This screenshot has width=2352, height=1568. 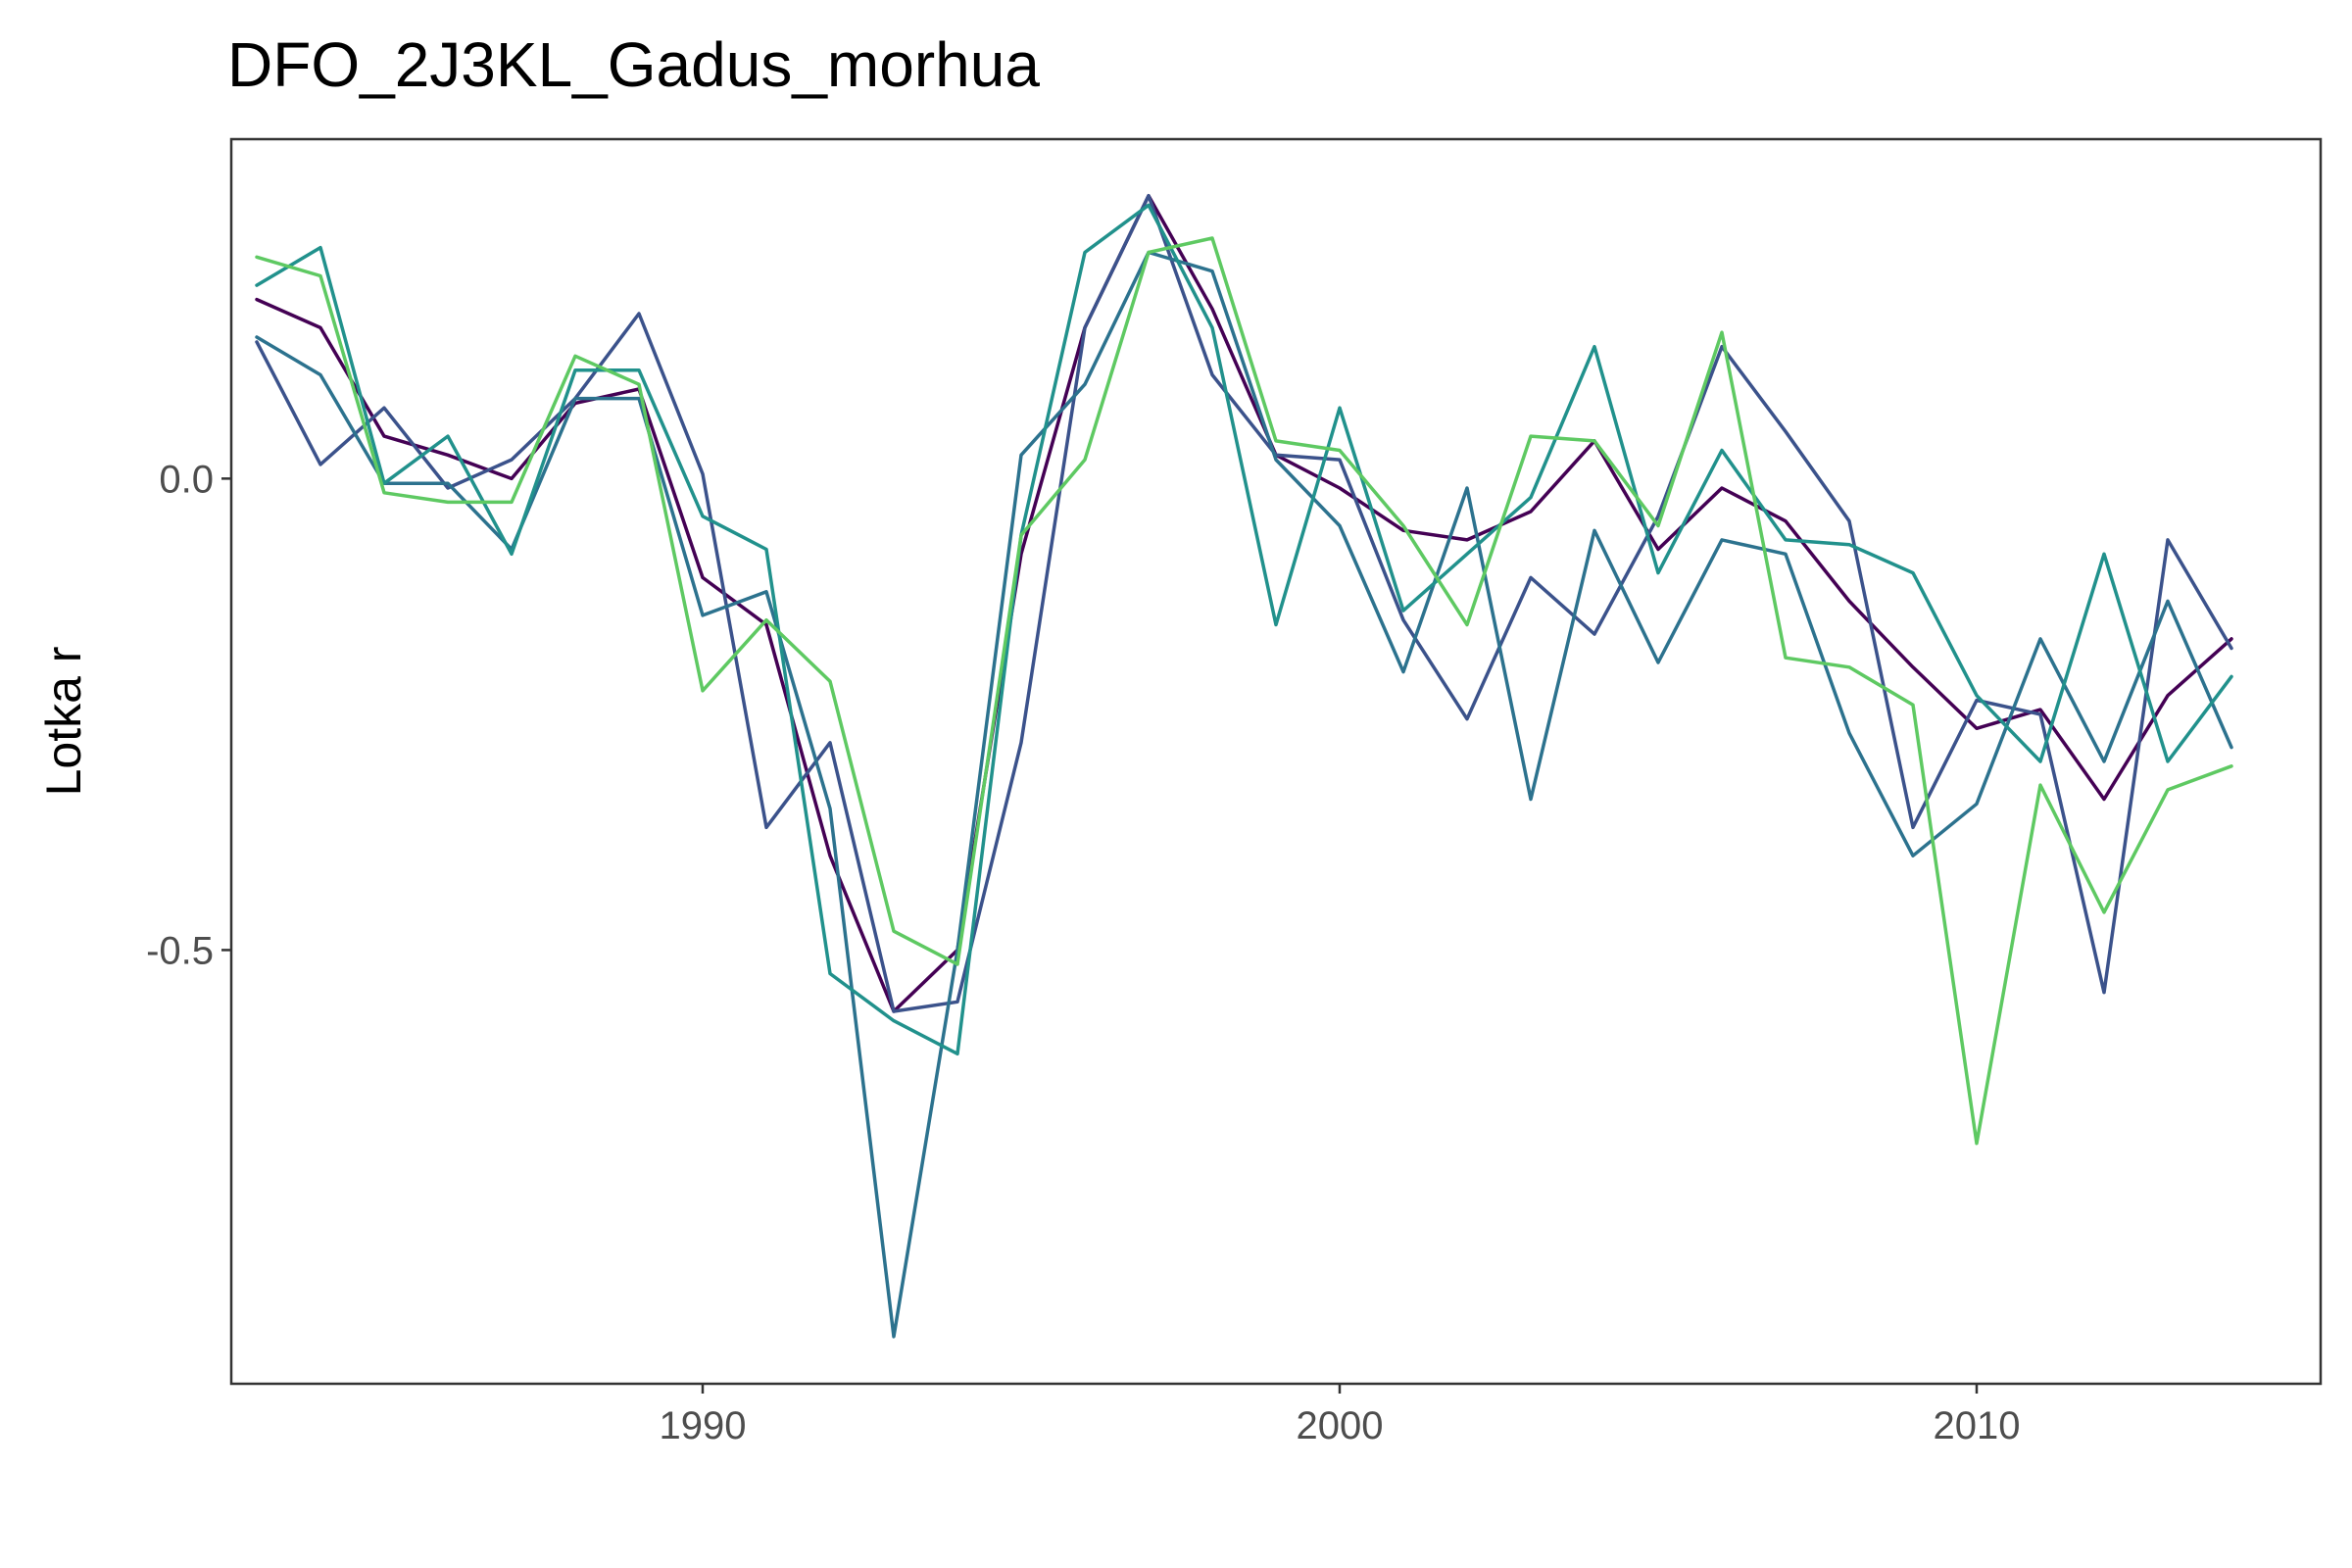 What do you see at coordinates (186, 479) in the screenshot?
I see `y-tick-label: 0.0` at bounding box center [186, 479].